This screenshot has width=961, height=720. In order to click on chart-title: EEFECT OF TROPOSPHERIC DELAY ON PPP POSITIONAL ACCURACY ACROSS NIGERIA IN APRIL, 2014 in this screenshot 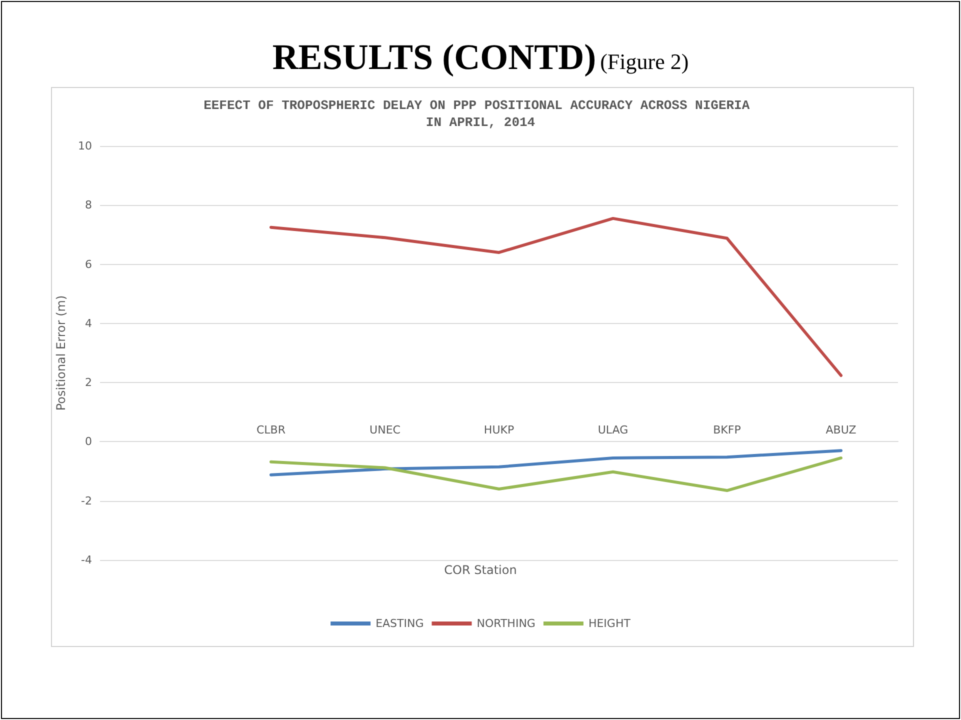, I will do `click(481, 114)`.